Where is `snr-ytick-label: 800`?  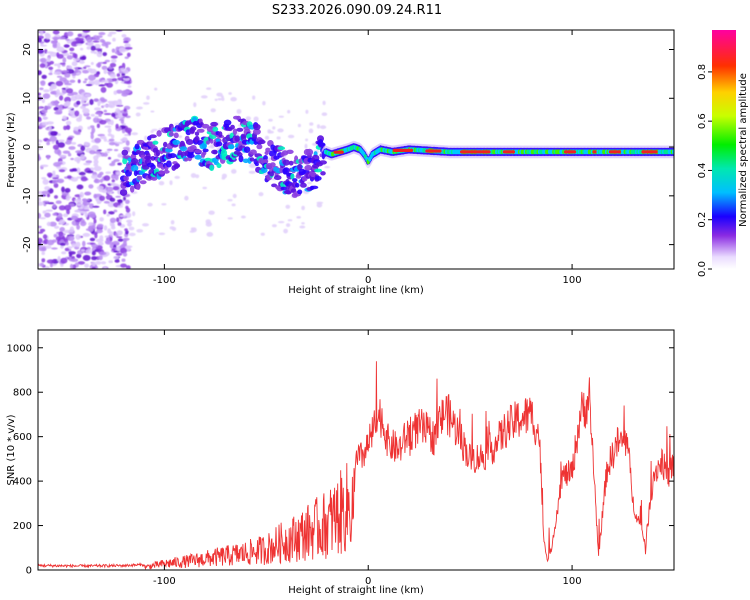
snr-ytick-label: 800 is located at coordinates (22, 393).